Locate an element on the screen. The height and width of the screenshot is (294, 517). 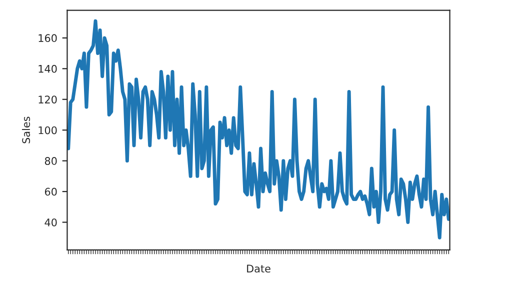
y-tick-label: 100 is located at coordinates (47, 130).